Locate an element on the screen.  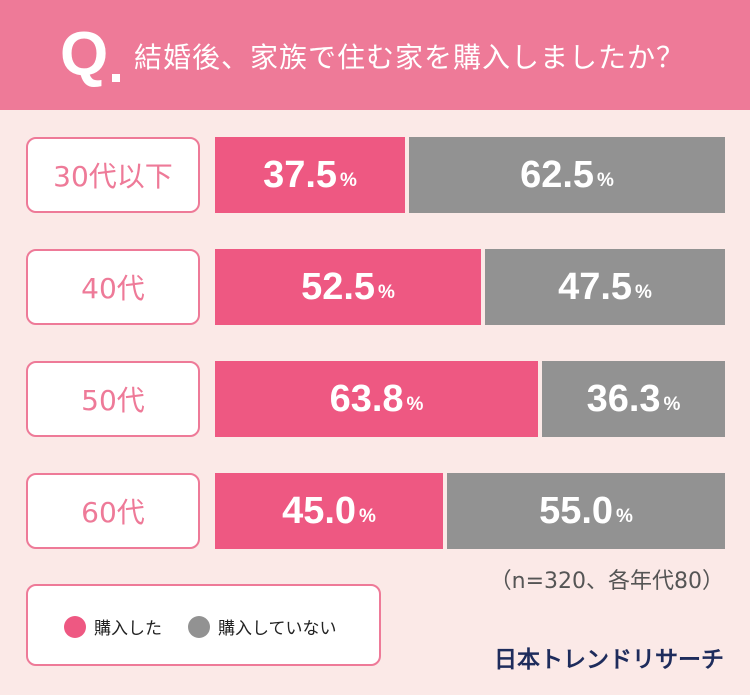
q-dot is located at coordinates (116, 78).